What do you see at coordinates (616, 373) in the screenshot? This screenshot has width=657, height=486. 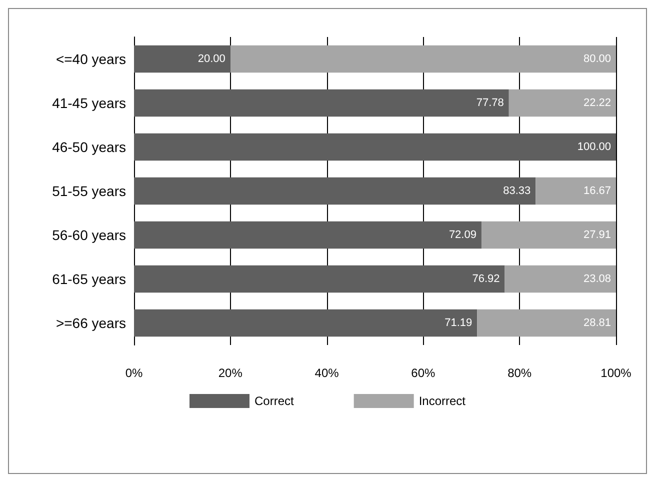 I see `x-tick-label: 100%` at bounding box center [616, 373].